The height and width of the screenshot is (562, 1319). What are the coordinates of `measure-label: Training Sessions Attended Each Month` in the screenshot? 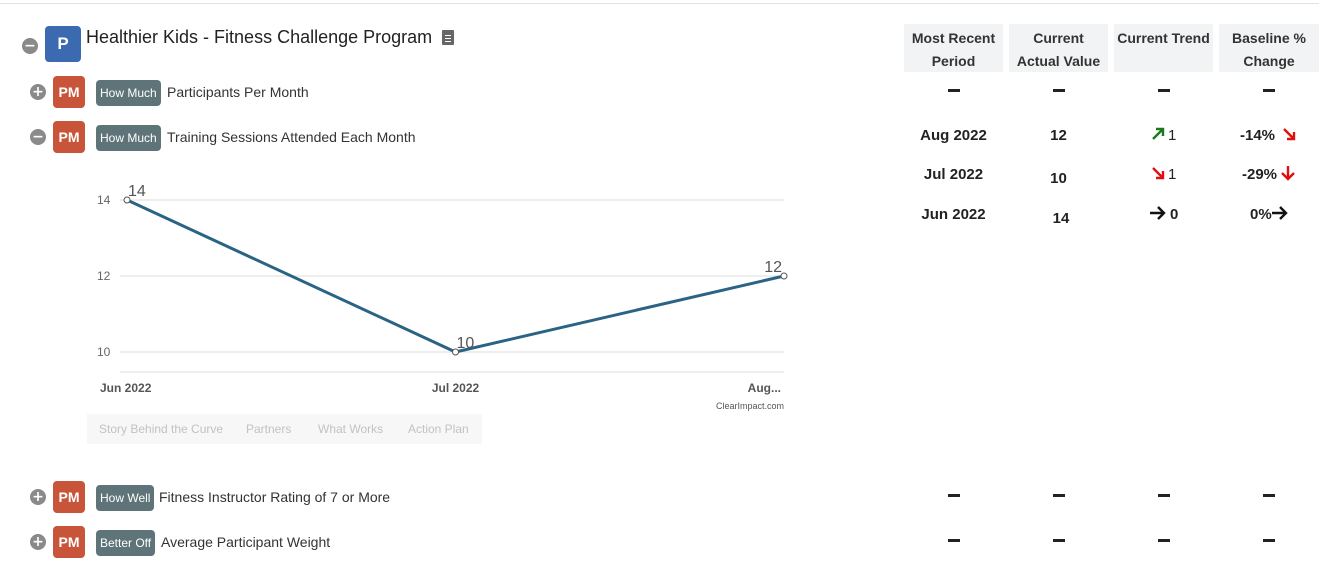 It's located at (291, 137).